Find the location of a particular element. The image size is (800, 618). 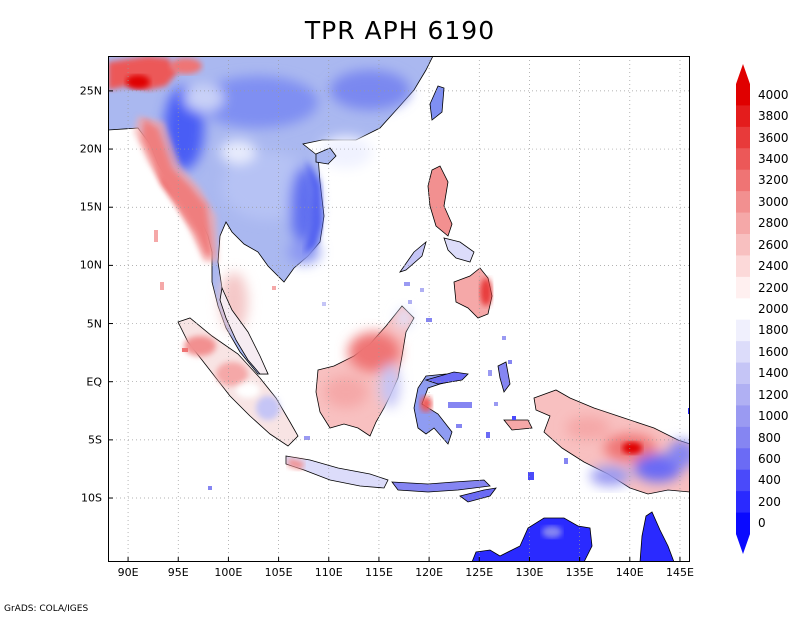

australia-light-spot is located at coordinates (552, 532).